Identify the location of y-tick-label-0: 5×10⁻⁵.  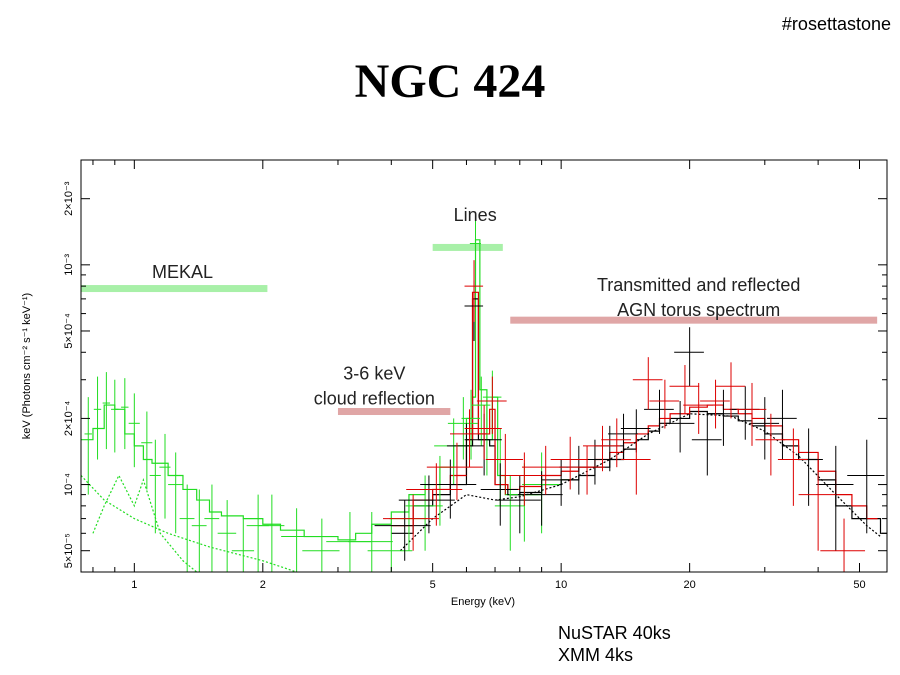
(69, 550).